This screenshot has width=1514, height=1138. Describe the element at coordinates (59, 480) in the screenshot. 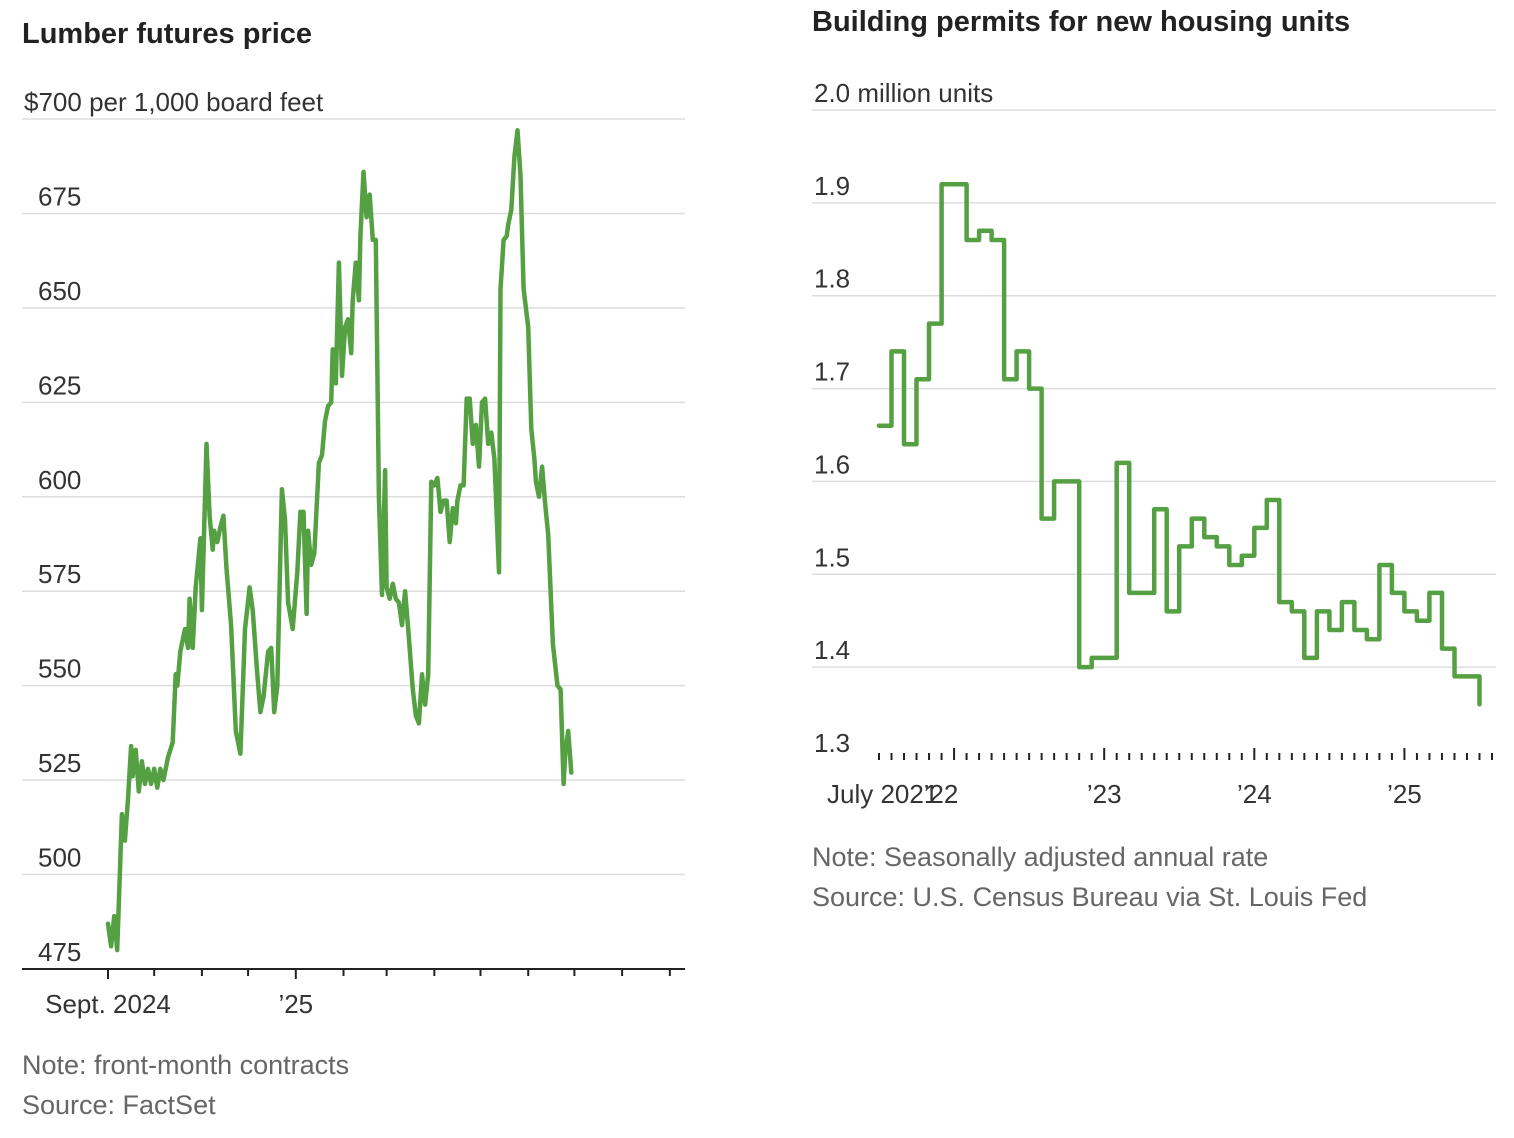

I see `y-tick-label: 600` at that location.